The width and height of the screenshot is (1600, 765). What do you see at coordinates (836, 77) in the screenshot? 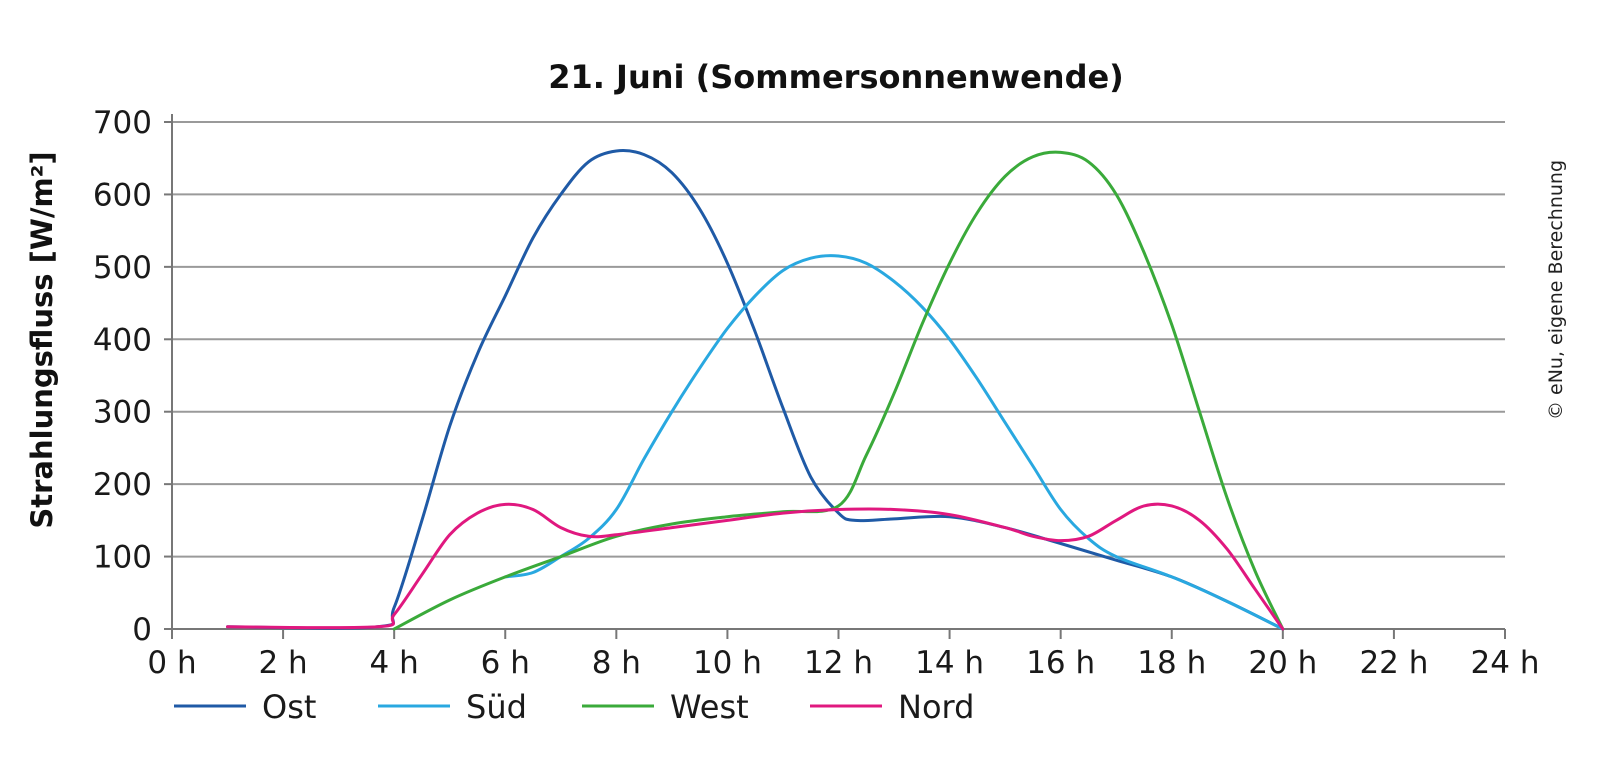
I see `chart-title: 21. Juni (Sommersonnenwende)` at bounding box center [836, 77].